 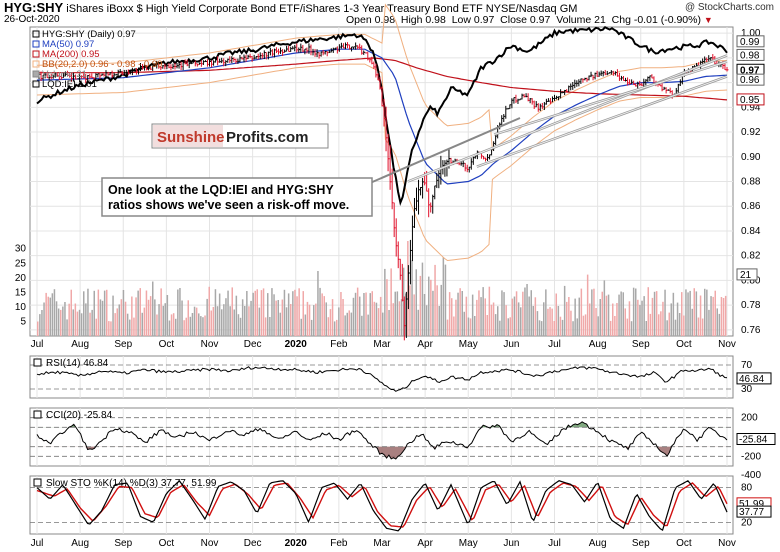 I want to click on legend-entry: Volume 21, so click(x=64, y=74).